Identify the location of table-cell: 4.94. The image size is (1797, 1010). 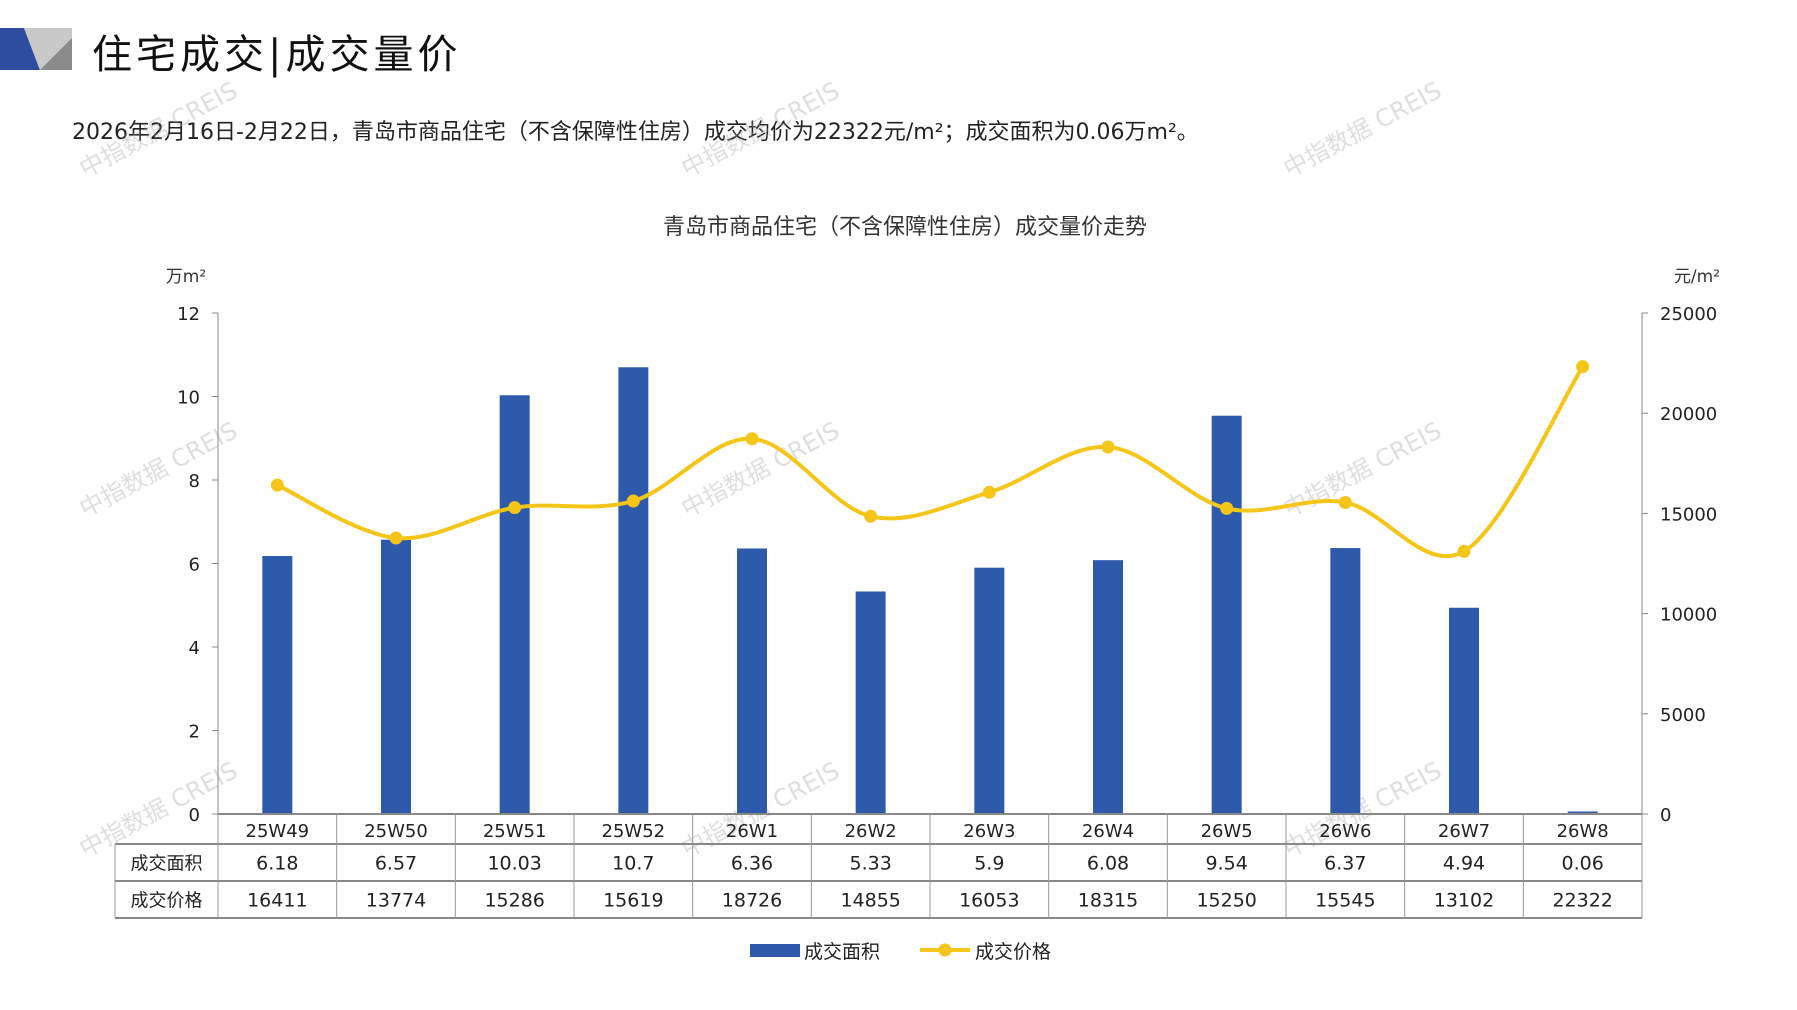
(1464, 864).